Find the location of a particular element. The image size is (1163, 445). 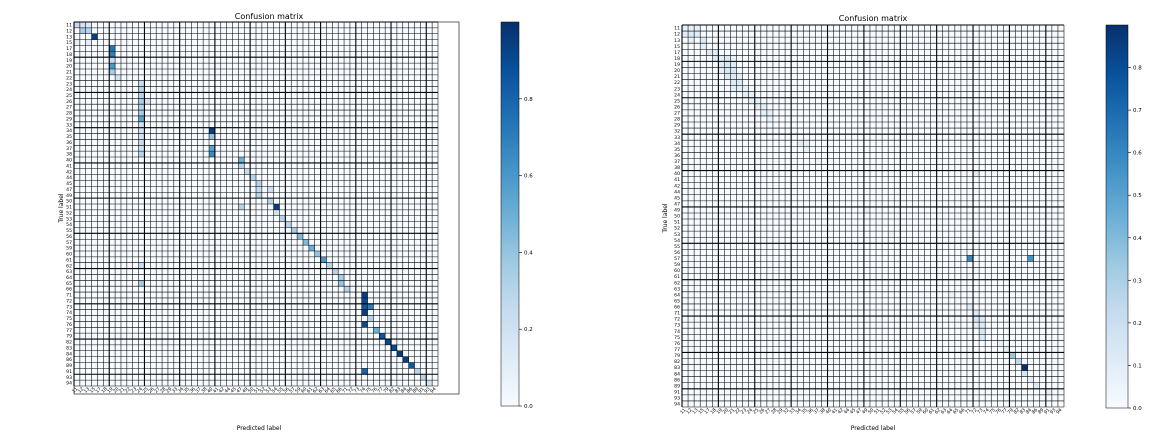

x-tick-label: 89 is located at coordinates (415, 390).